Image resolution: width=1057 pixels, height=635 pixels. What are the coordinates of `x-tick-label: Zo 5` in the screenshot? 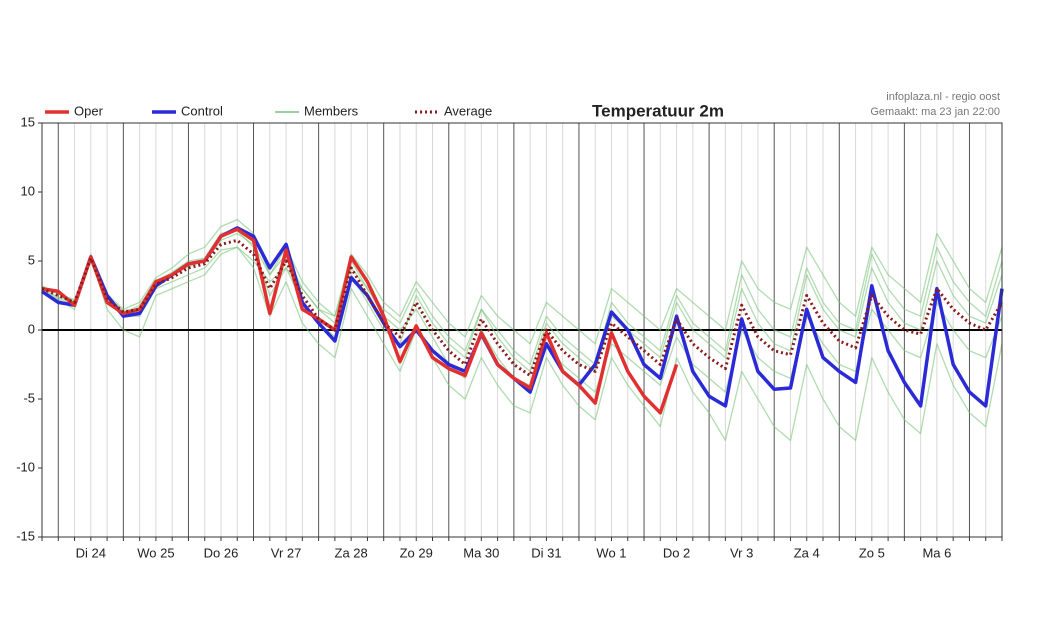 It's located at (872, 552).